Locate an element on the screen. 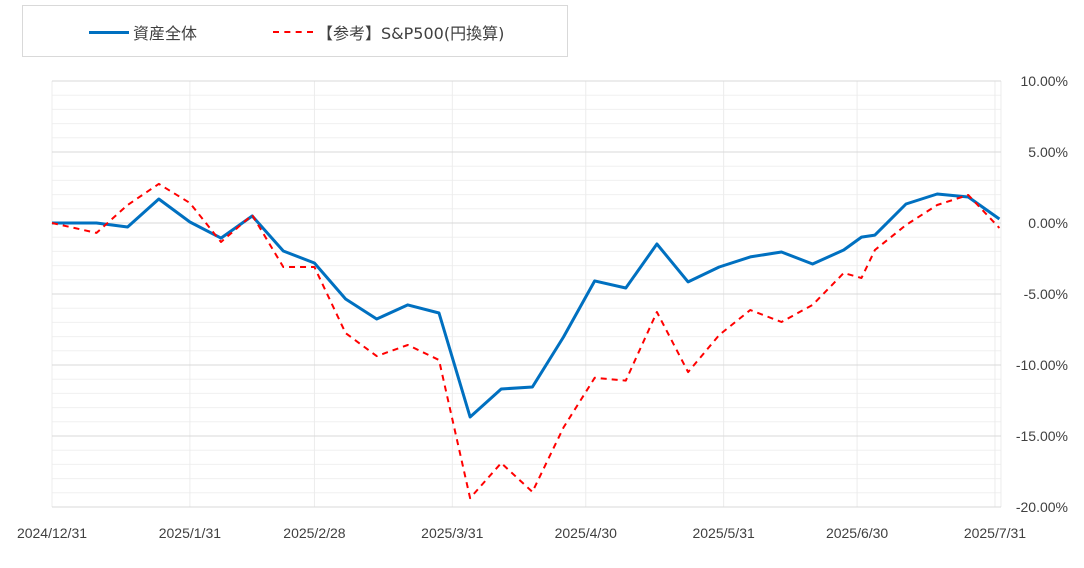 The image size is (1084, 568). x-tick-label: 2025/3/31 is located at coordinates (452, 533).